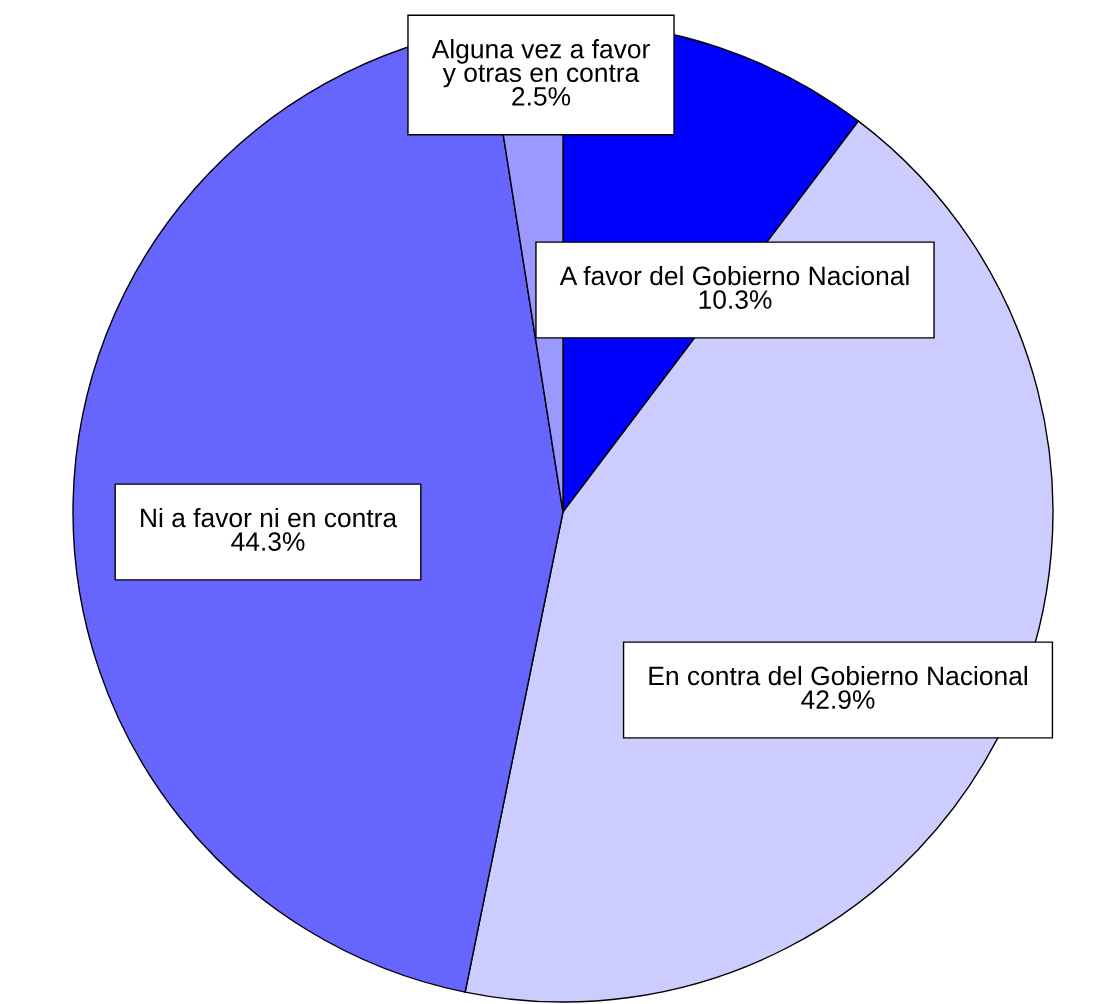 Image resolution: width=1111 pixels, height=1004 pixels. Describe the element at coordinates (735, 299) in the screenshot. I see `data-label: 10.3%` at that location.